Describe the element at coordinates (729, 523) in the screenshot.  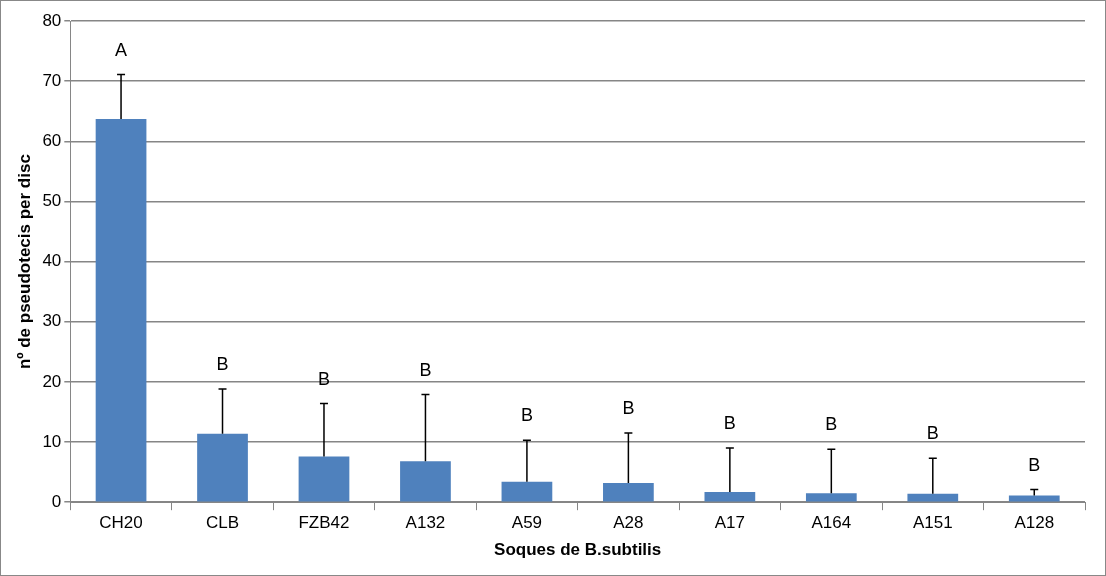
I see `x-tick-label: A17` at that location.